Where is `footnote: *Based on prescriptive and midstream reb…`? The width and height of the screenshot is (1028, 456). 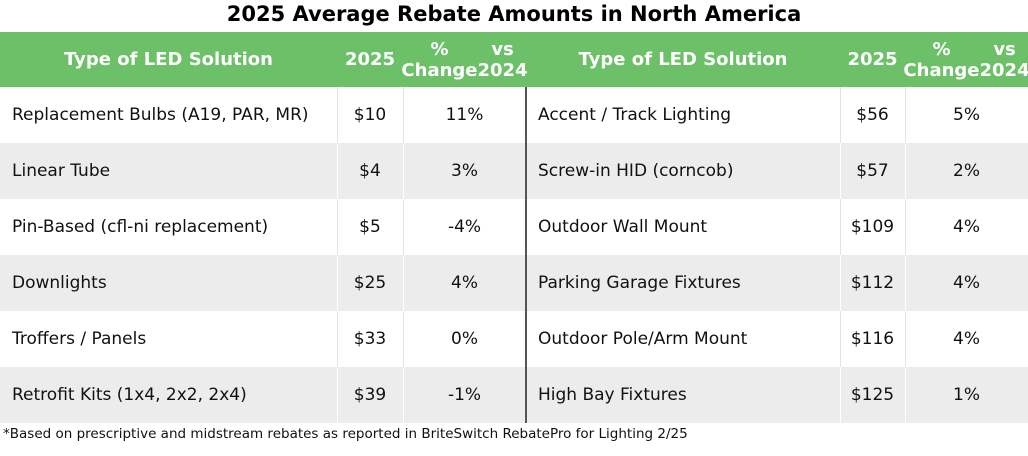 footnote: *Based on prescriptive and midstream reb… is located at coordinates (345, 434).